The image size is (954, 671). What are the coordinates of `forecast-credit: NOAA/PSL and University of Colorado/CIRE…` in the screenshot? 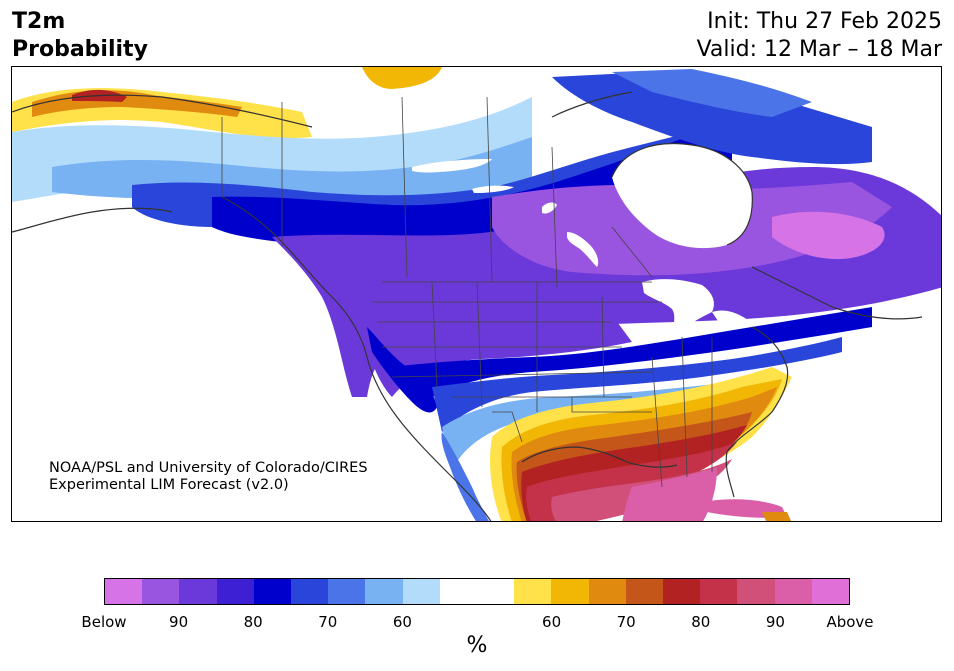 It's located at (208, 477).